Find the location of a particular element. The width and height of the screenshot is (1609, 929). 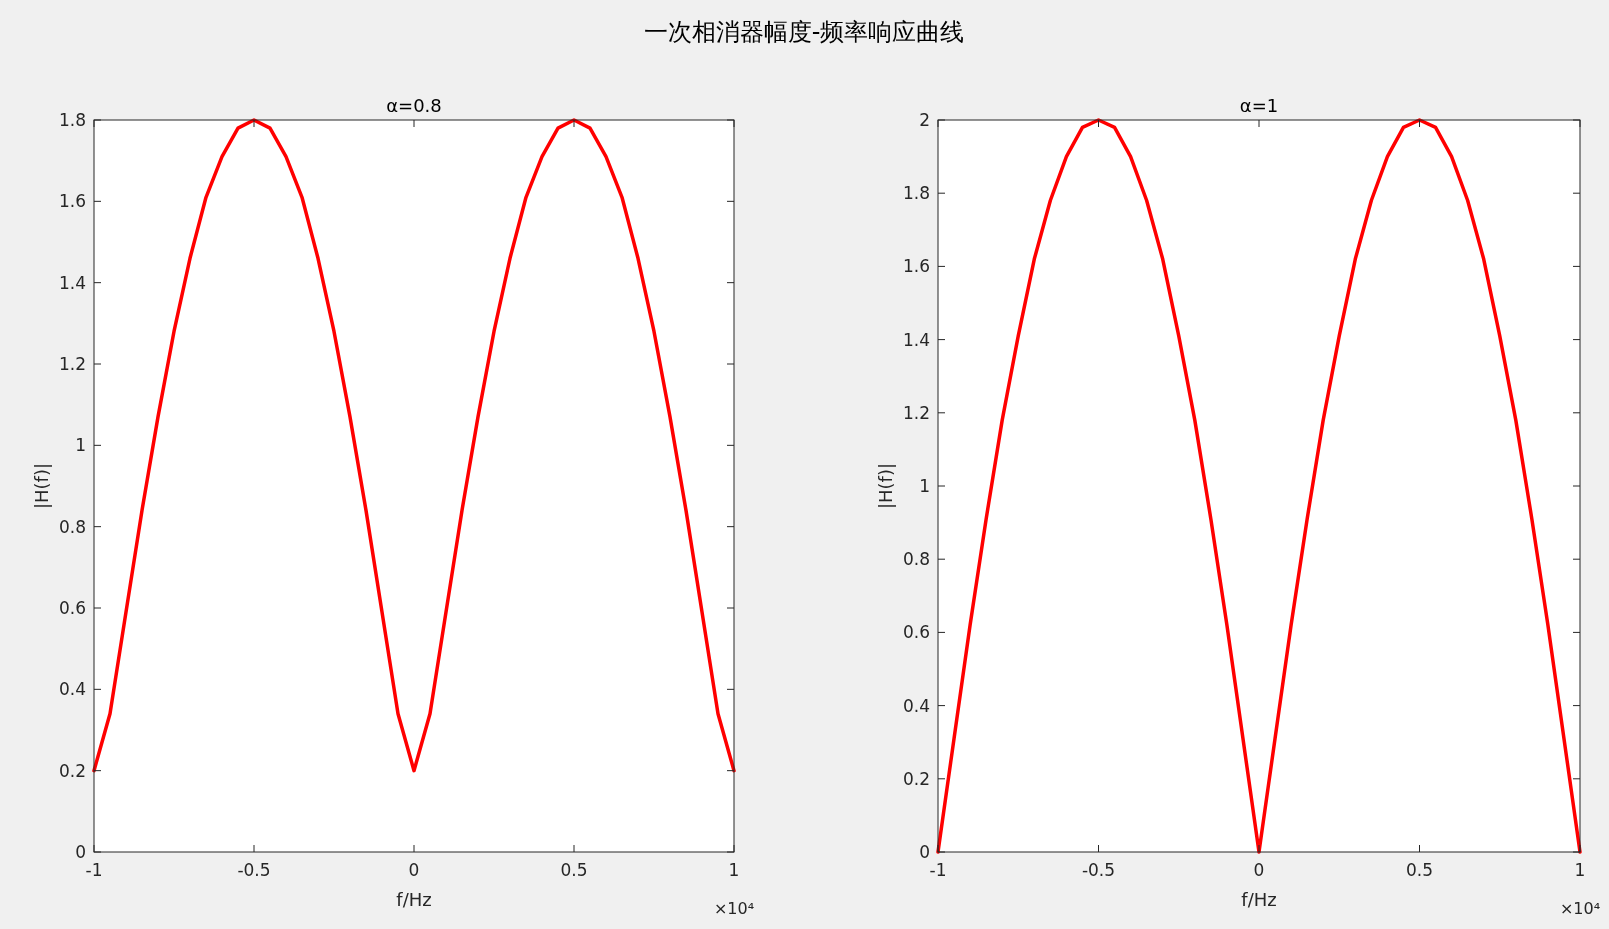

text: 一次相消器幅度-频率响应曲线 is located at coordinates (804, 32).